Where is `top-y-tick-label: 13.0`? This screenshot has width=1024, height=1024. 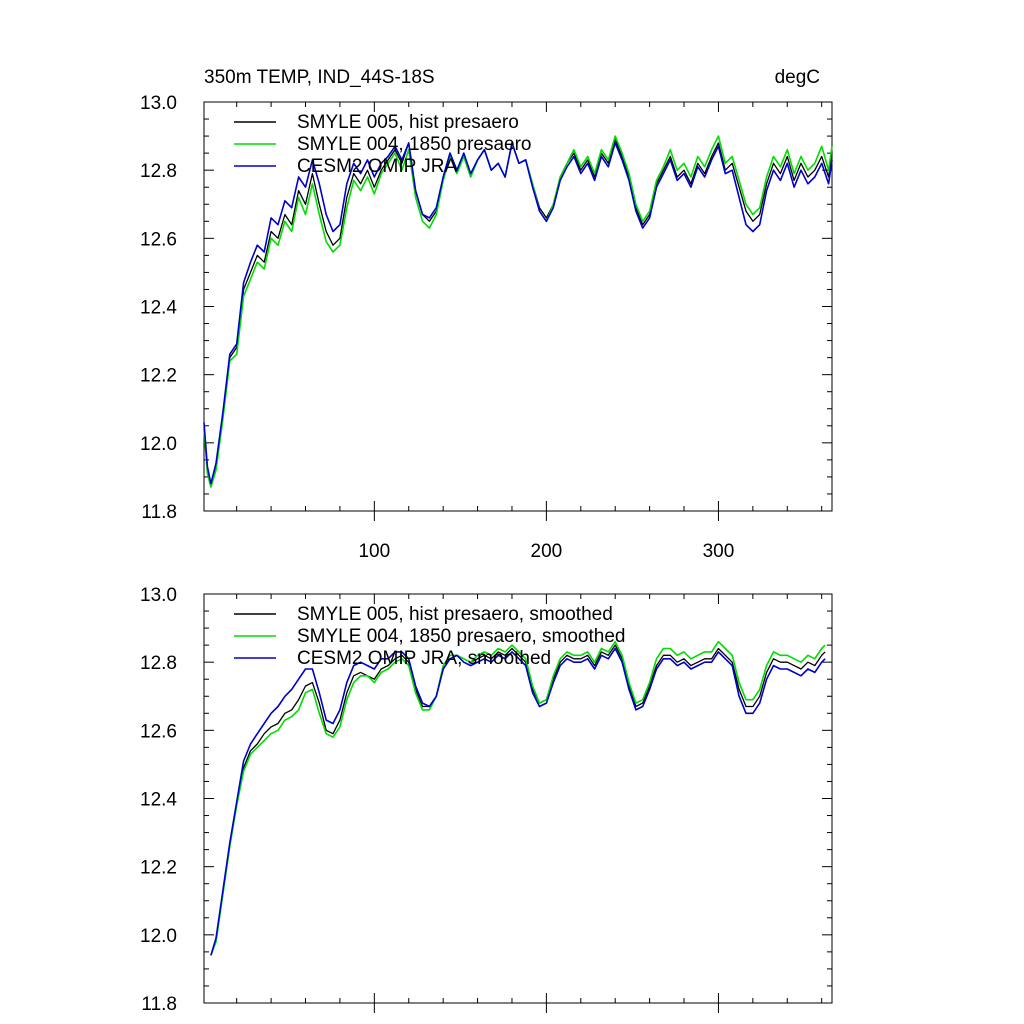
top-y-tick-label: 13.0 is located at coordinates (158, 103).